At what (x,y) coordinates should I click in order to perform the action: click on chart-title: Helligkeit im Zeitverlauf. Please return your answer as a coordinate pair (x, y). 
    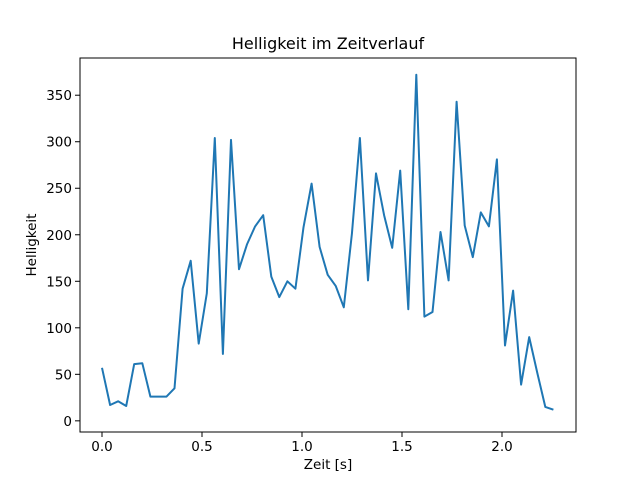
    Looking at the image, I should click on (328, 43).